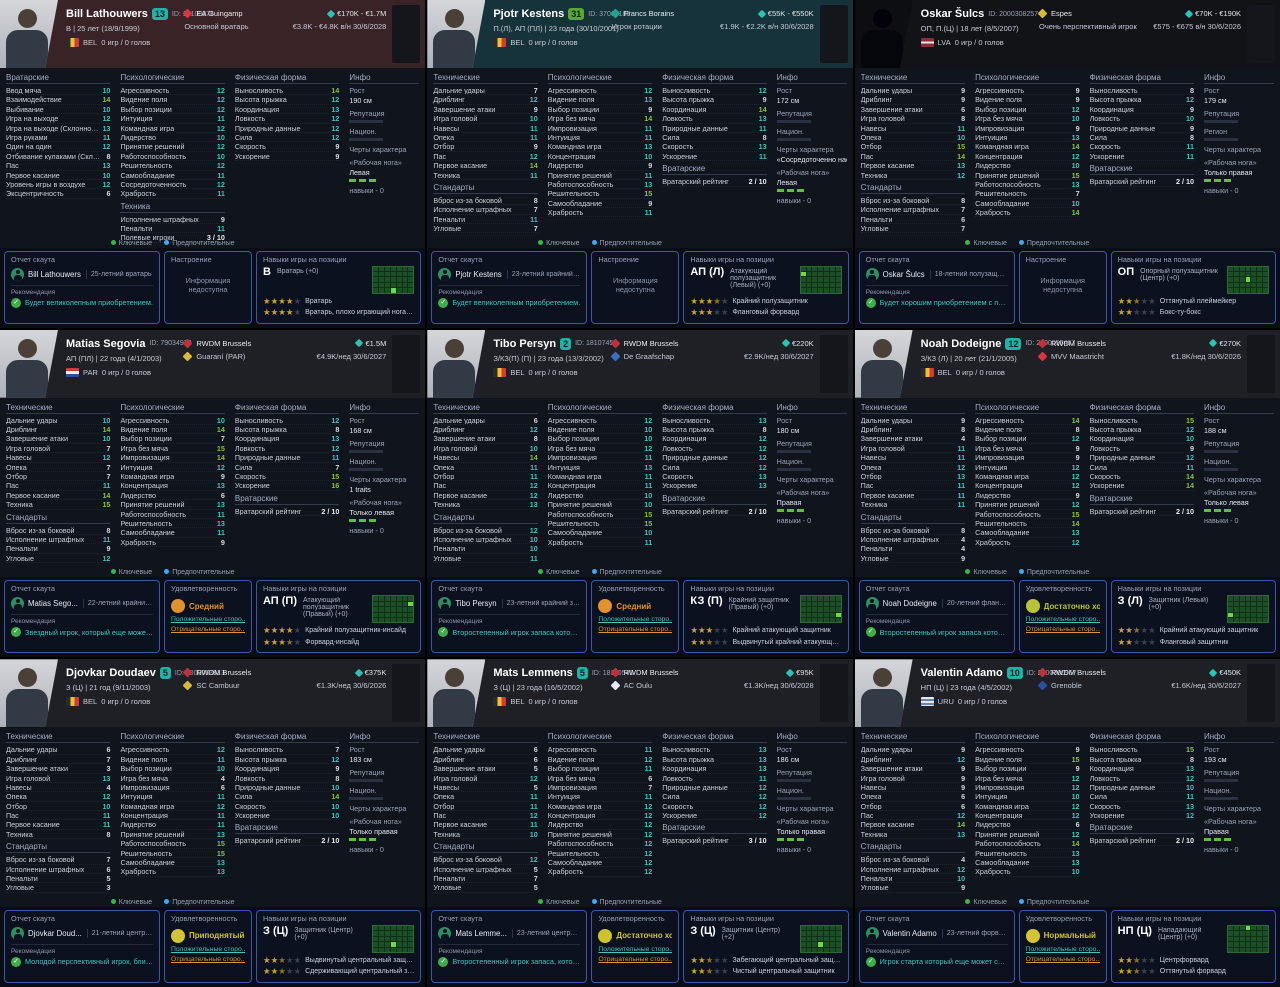 The image size is (1280, 987). I want to click on club-line: RWDM Brussels €95K, so click(712, 672).